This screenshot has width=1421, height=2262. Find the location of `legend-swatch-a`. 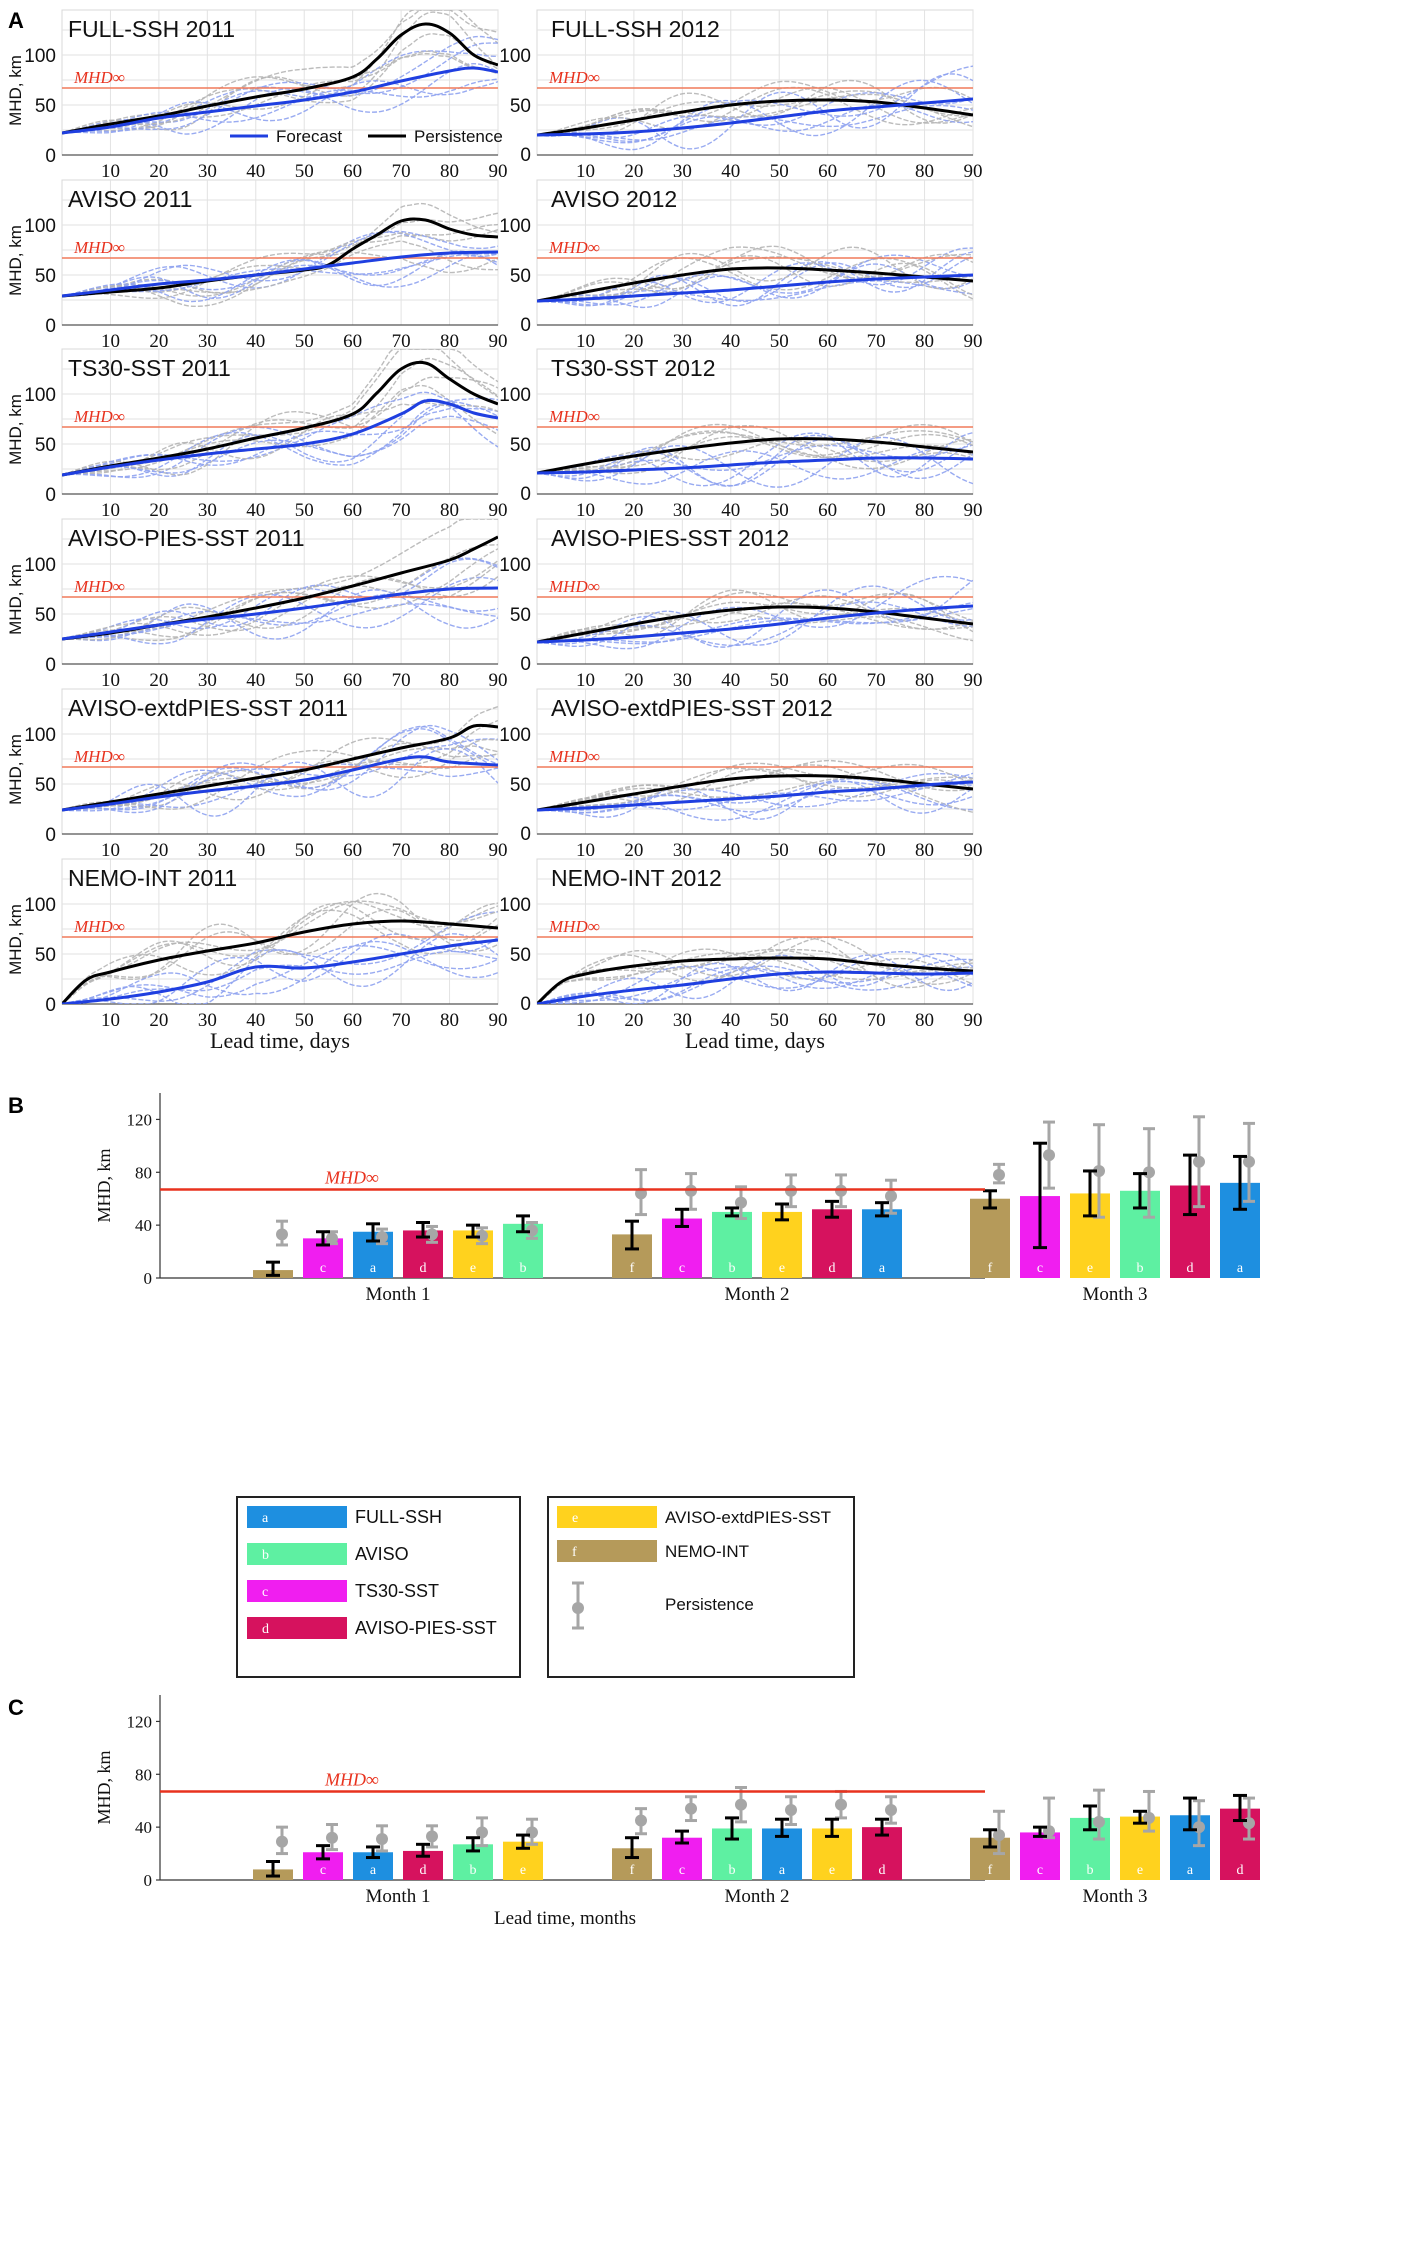

legend-swatch-a is located at coordinates (297, 1517).